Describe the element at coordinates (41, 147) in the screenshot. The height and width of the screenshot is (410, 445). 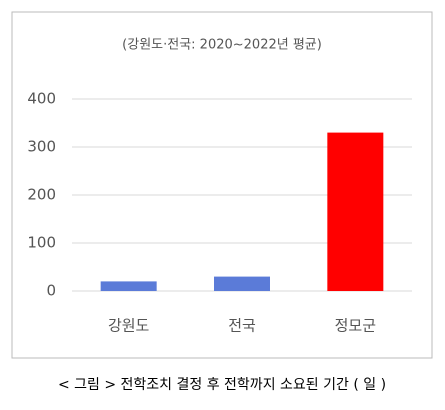
I see `y-tick-label: 300` at that location.